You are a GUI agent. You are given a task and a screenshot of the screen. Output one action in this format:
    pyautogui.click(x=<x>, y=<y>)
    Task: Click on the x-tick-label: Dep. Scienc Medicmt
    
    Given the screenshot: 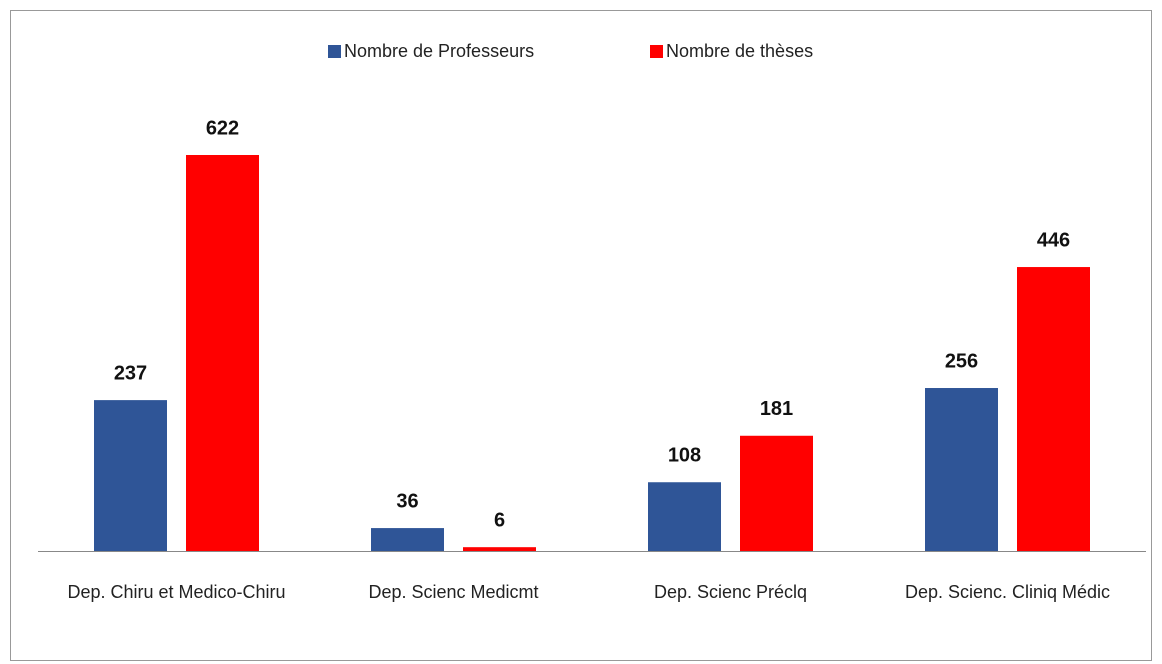 What is the action you would take?
    pyautogui.click(x=453, y=592)
    